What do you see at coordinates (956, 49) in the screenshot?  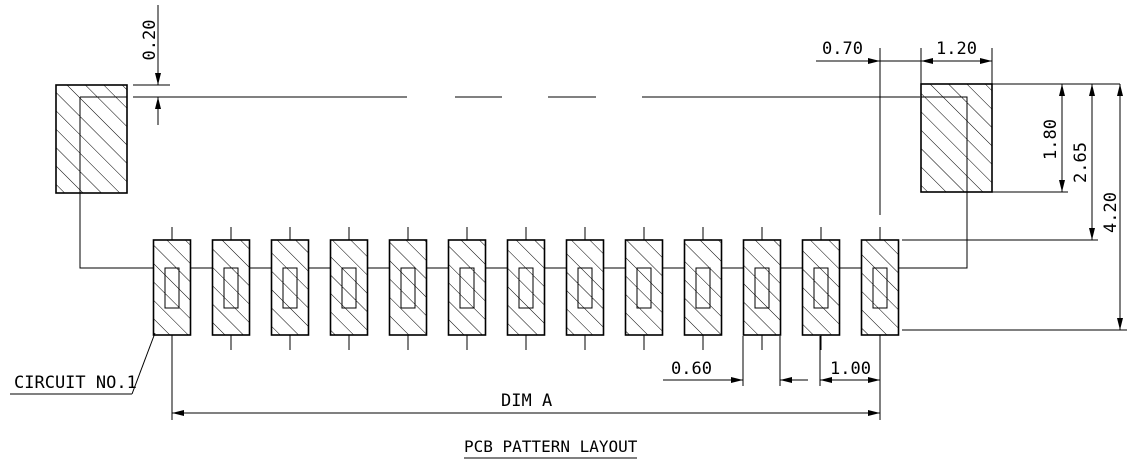 I see `dim-mount-width-label: 1.20` at bounding box center [956, 49].